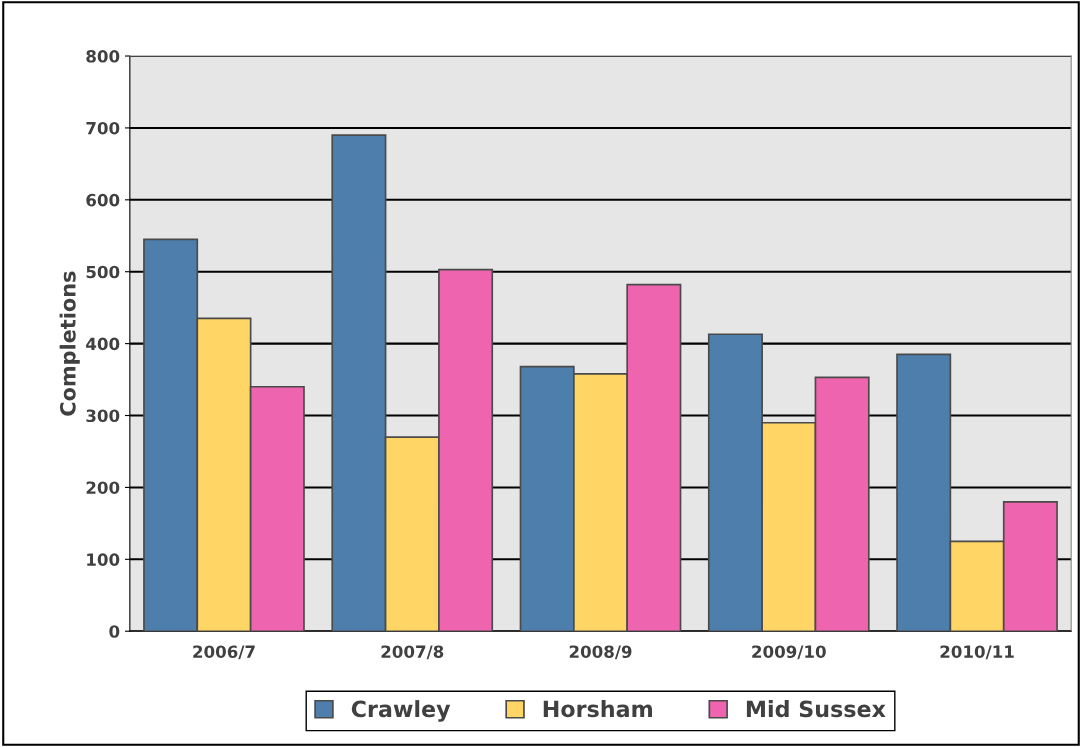  I want to click on x-tick-label: 2006/7, so click(224, 652).